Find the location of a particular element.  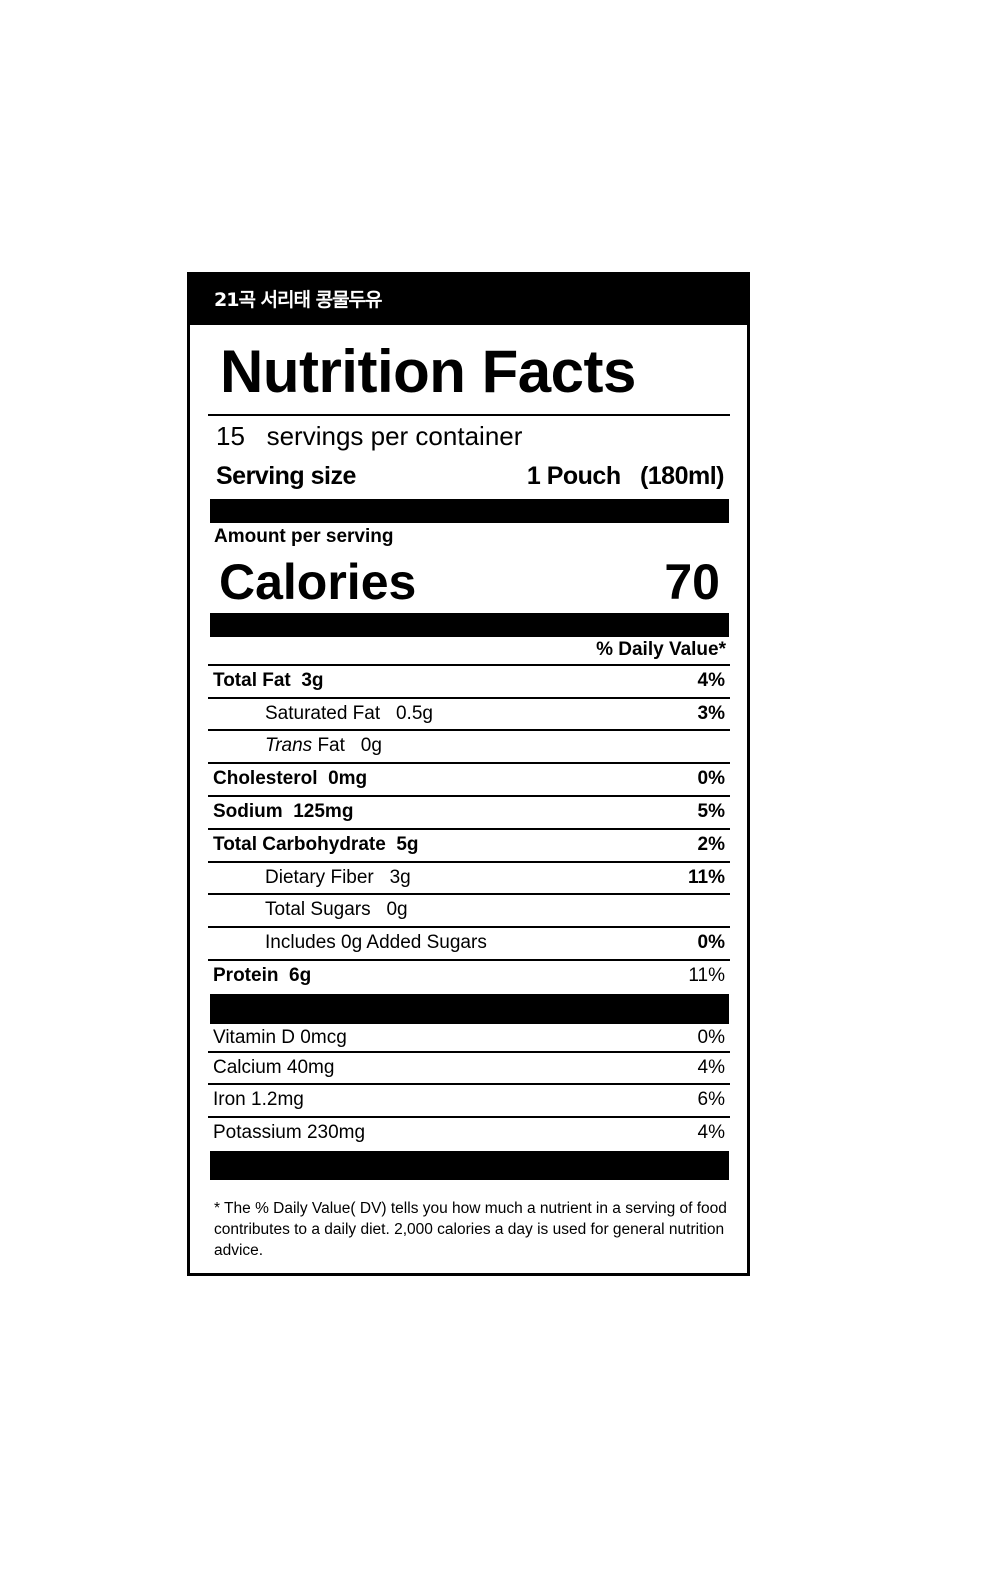

nutrient-name: Total Sugars 0g is located at coordinates (310, 910).